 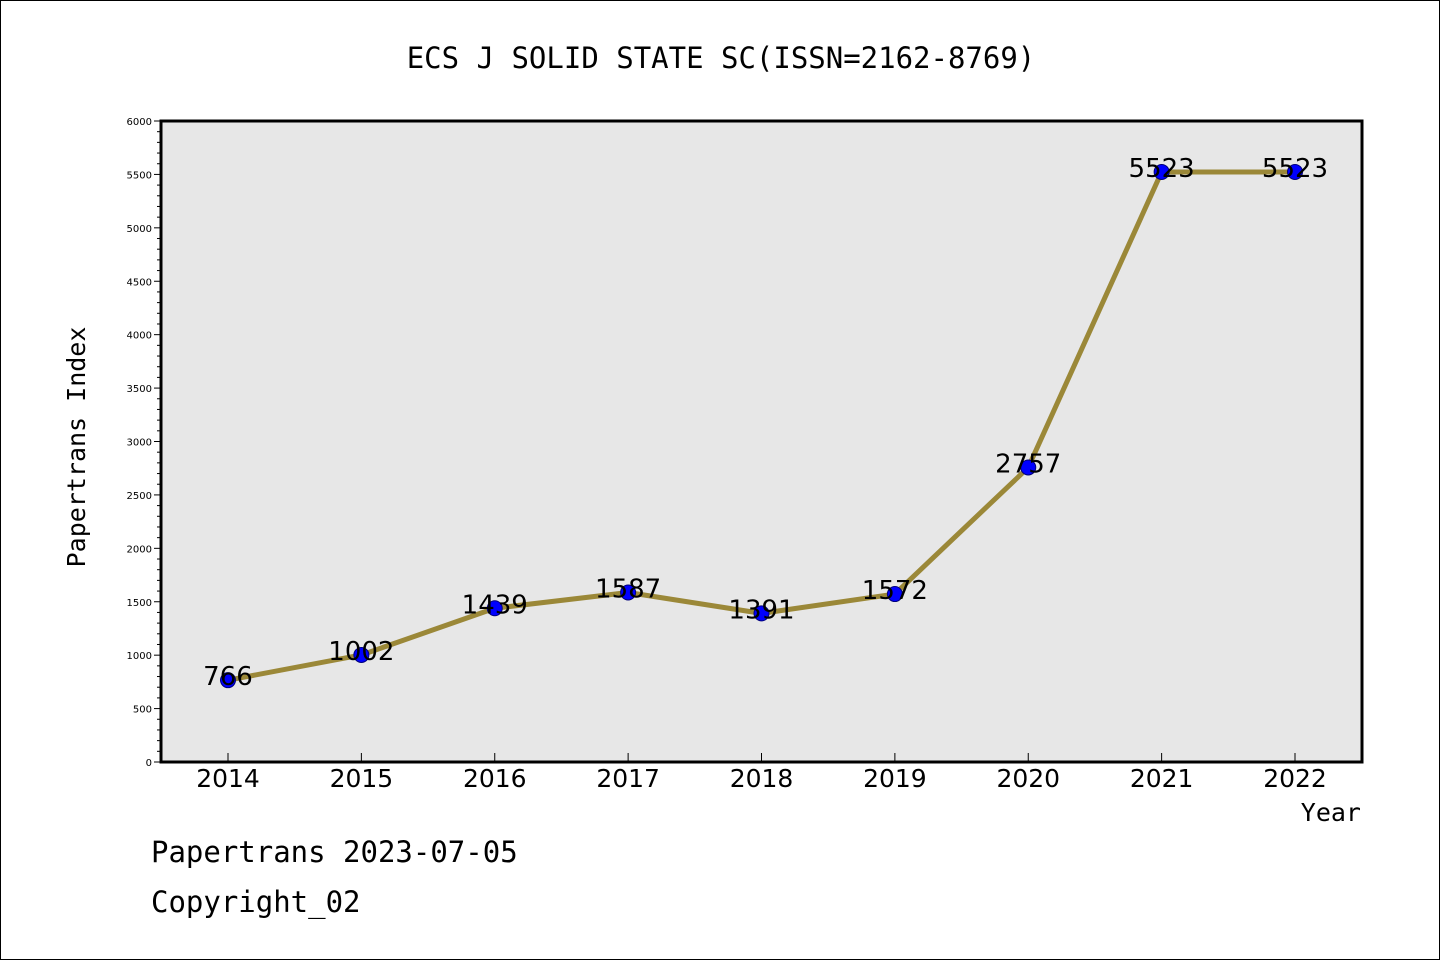 What do you see at coordinates (628, 778) in the screenshot?
I see `x-tick-label: 2017` at bounding box center [628, 778].